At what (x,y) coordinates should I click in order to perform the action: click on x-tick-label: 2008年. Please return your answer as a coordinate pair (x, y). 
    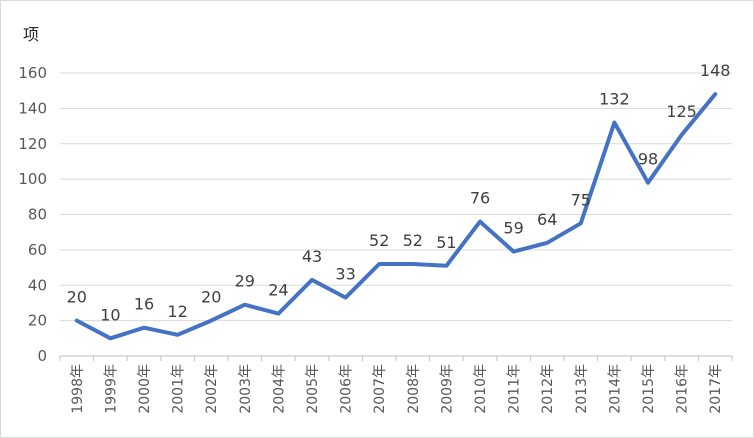
    Looking at the image, I should click on (414, 389).